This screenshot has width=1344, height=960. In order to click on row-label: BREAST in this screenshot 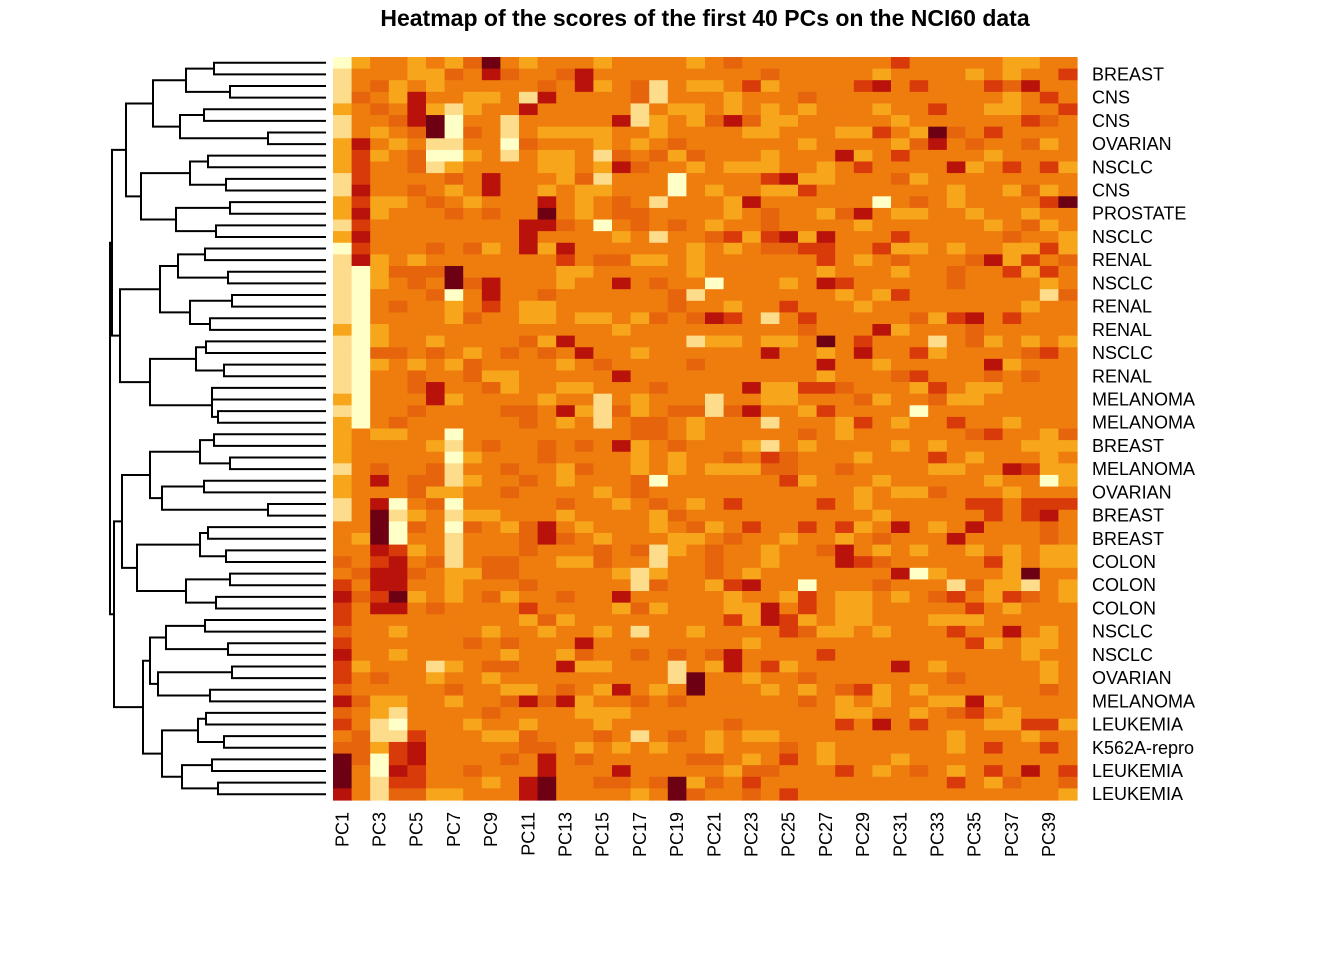, I will do `click(1128, 446)`.